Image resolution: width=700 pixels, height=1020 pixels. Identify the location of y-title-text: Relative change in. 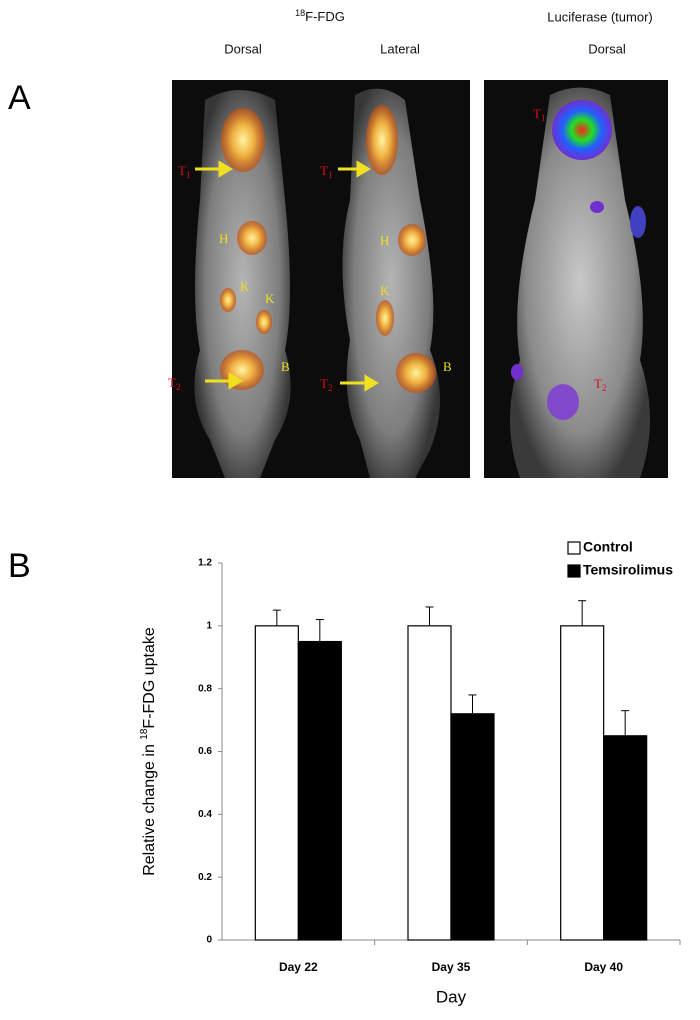
(149, 808).